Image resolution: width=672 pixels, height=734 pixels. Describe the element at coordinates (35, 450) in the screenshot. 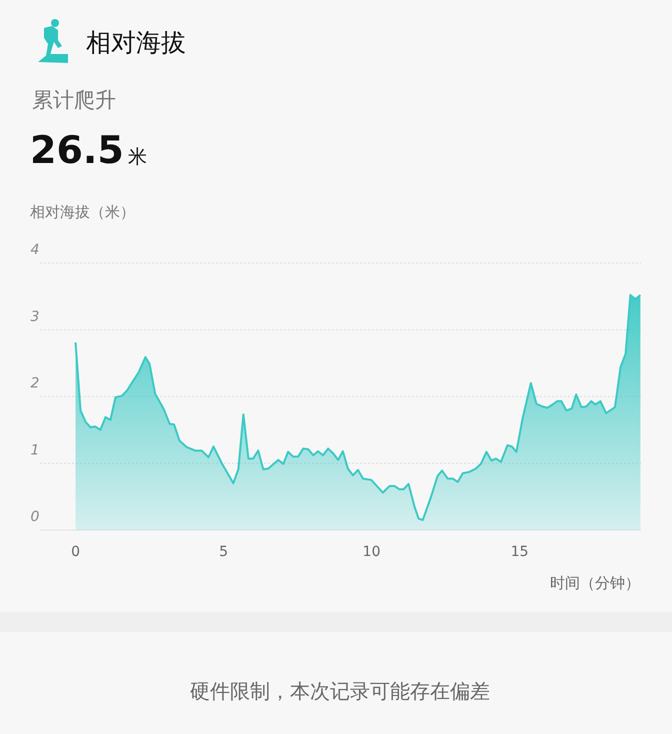

I see `y-tick-label: 1` at that location.